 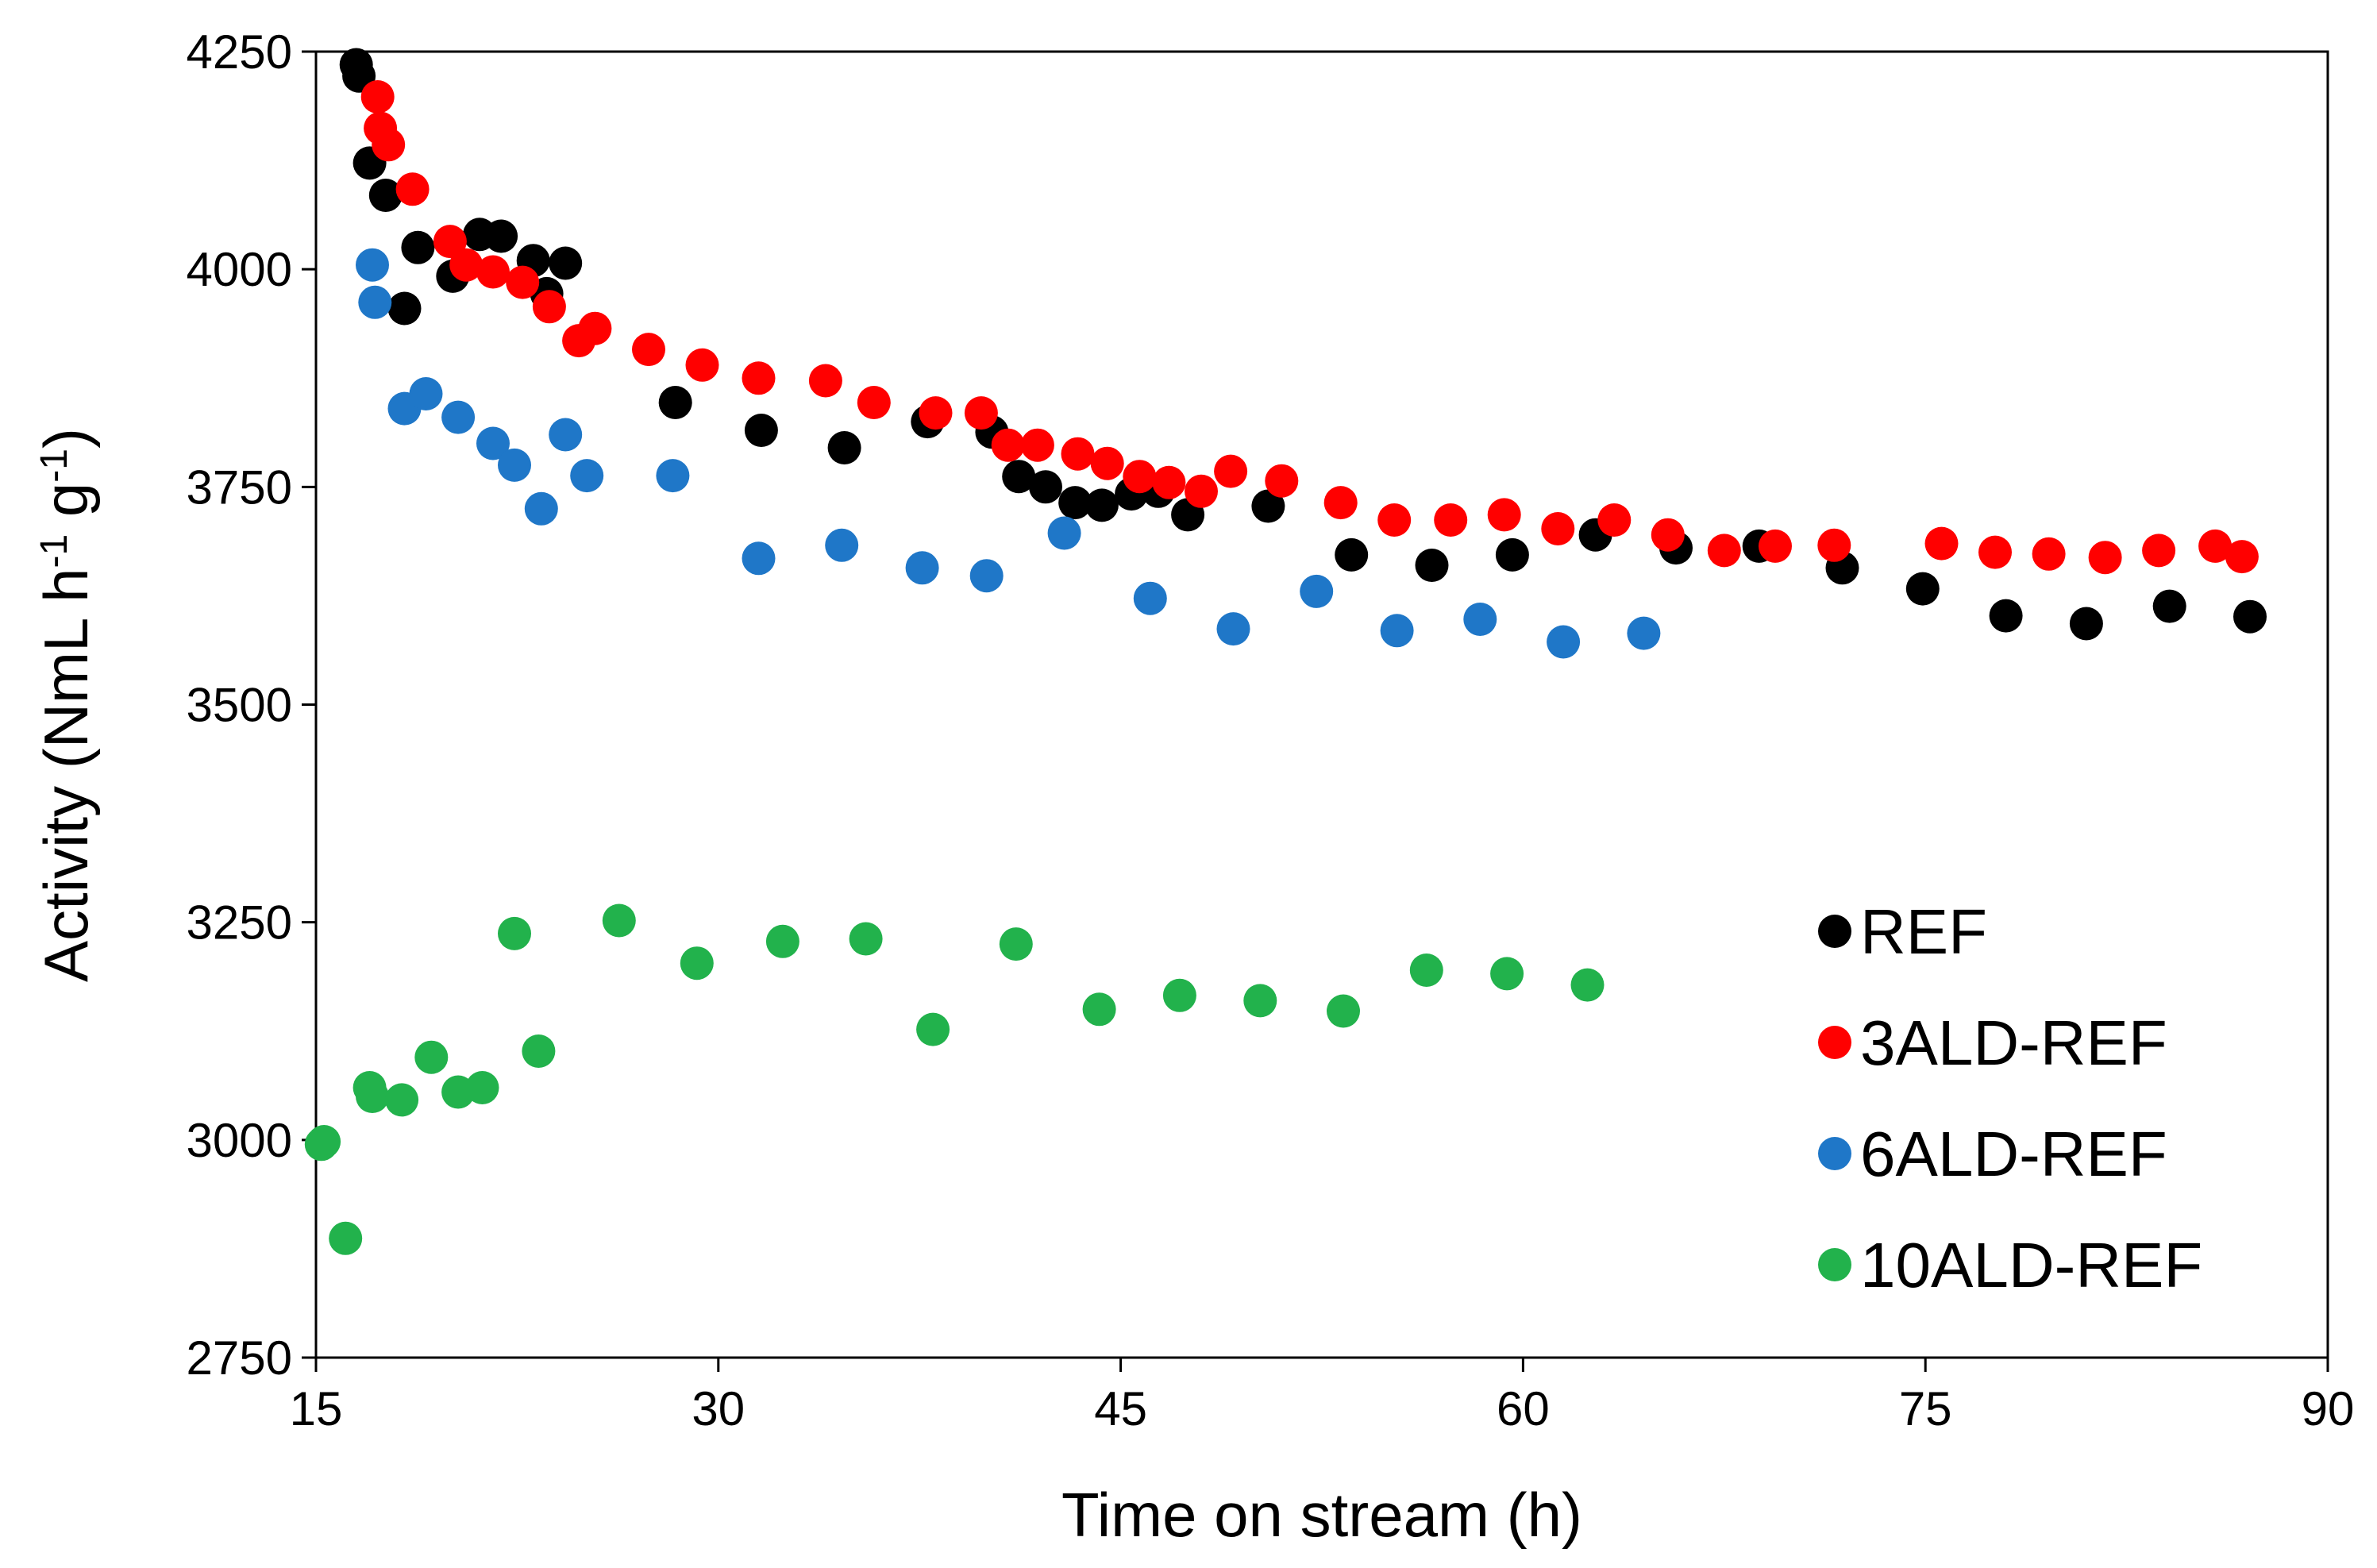 What do you see at coordinates (1321, 1515) in the screenshot?
I see `x-axis-title: Time on stream (h)` at bounding box center [1321, 1515].